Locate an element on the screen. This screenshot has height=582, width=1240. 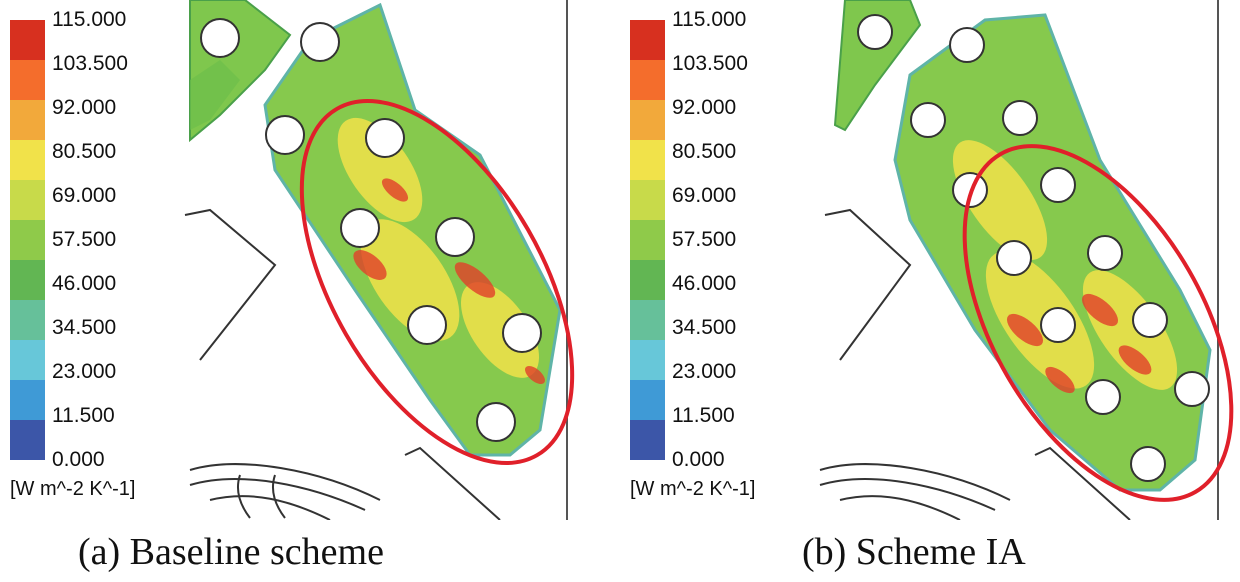
wall-outline is located at coordinates (230, 284).